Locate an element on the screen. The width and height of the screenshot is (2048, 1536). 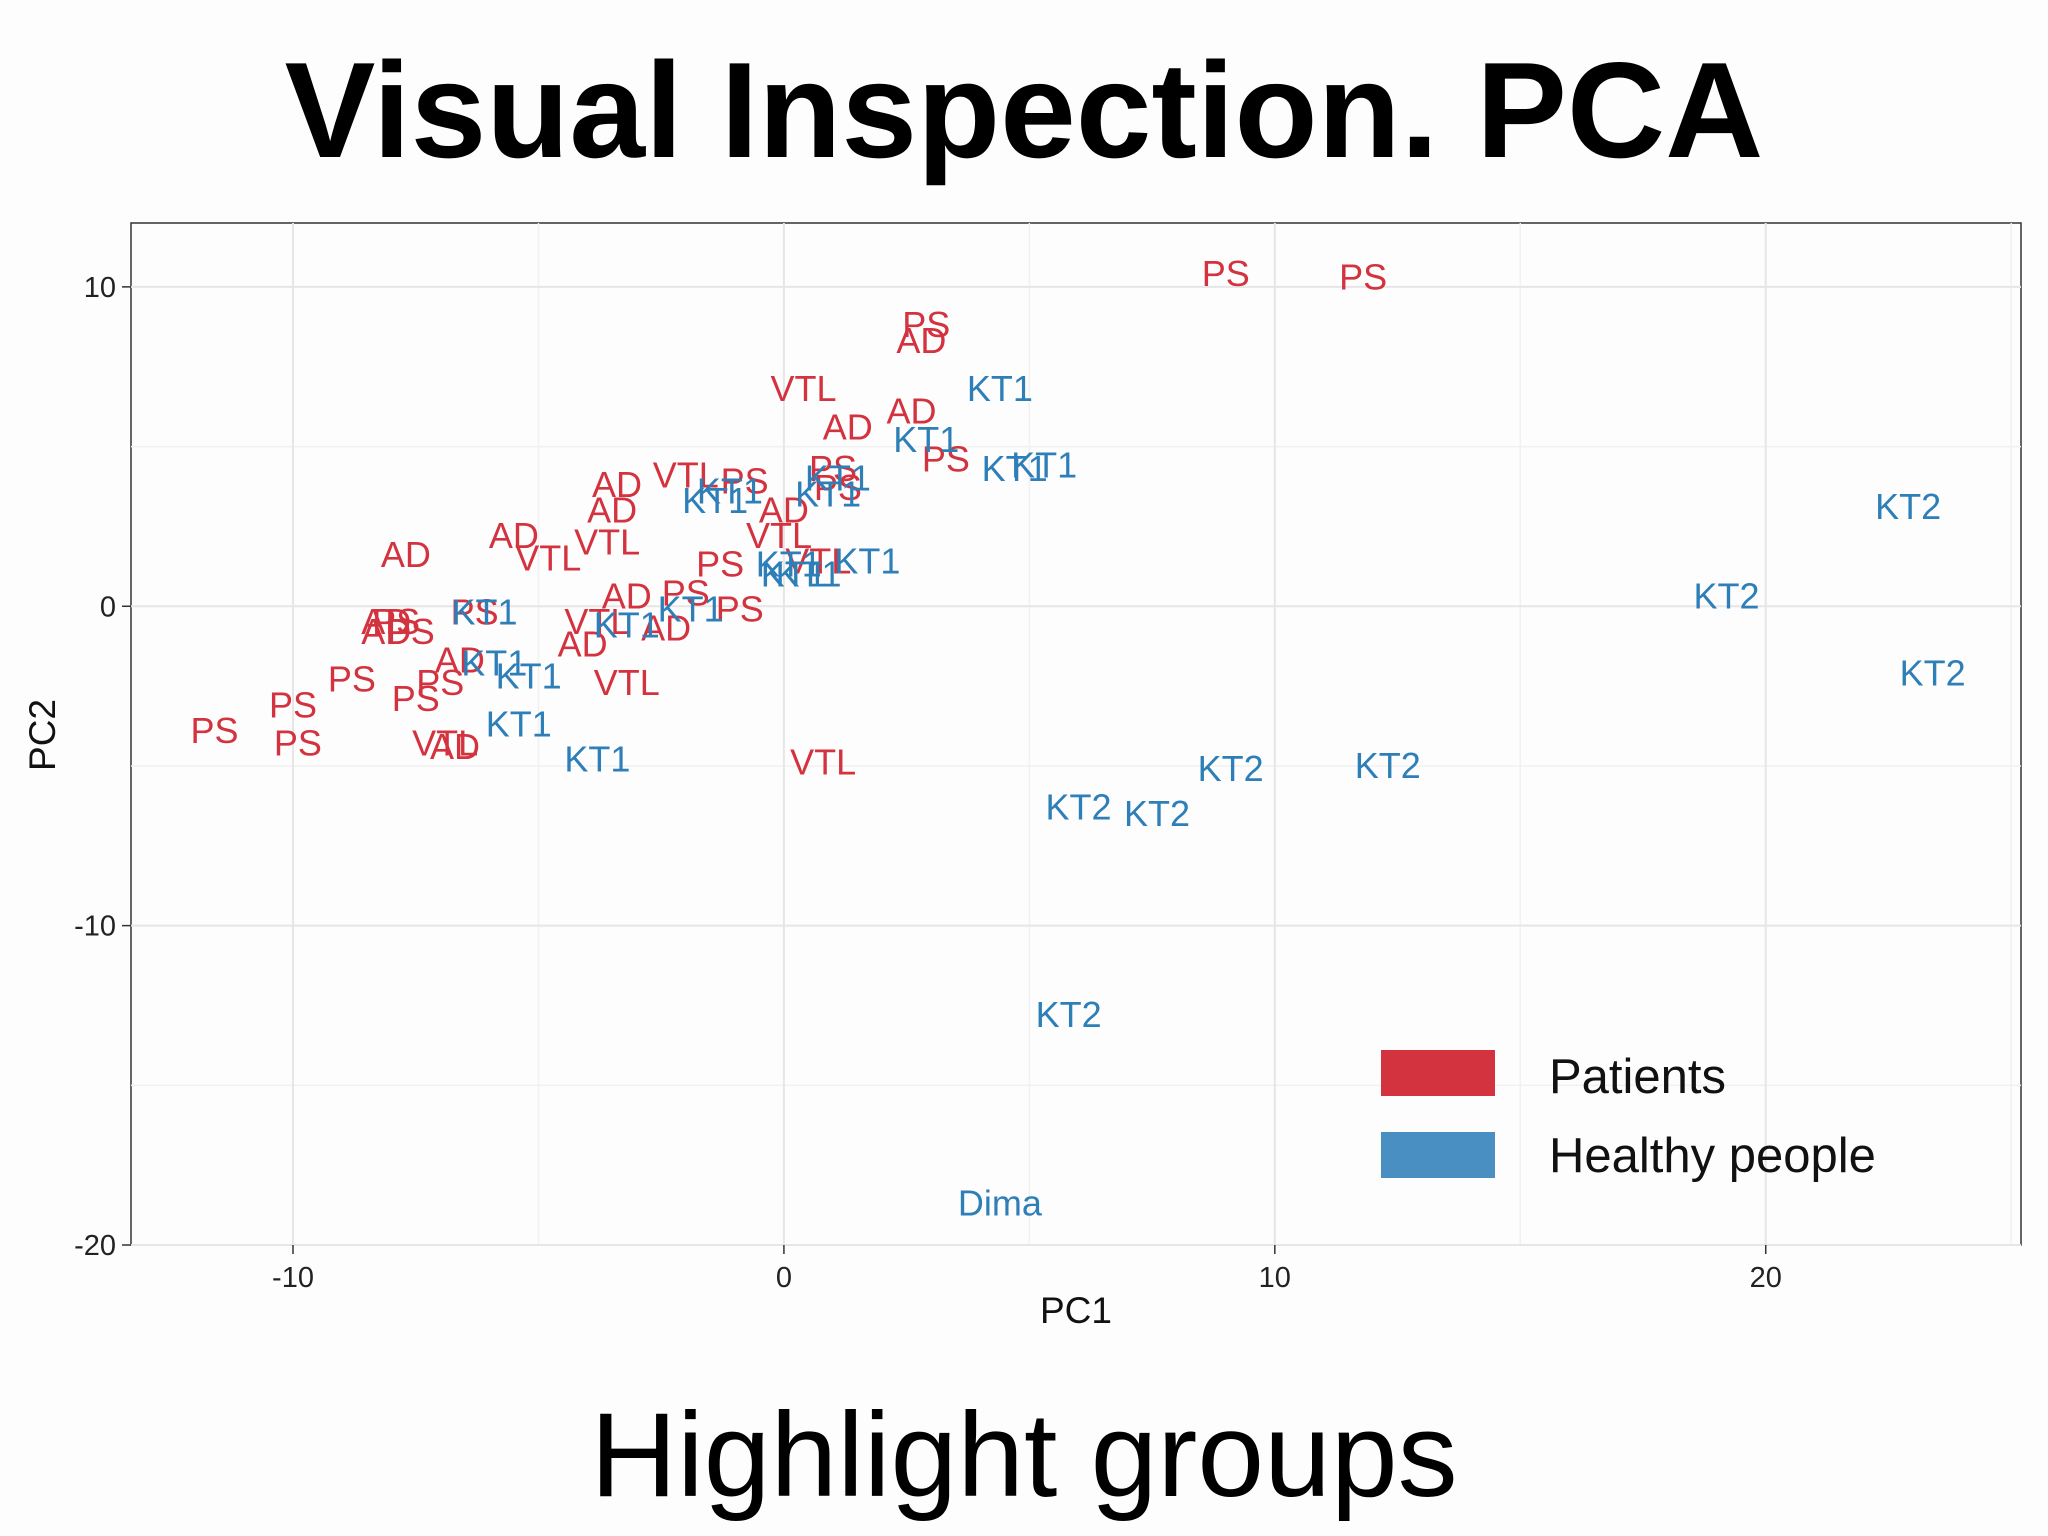
legend-label-healthy: Healthy people is located at coordinates (1712, 1156).